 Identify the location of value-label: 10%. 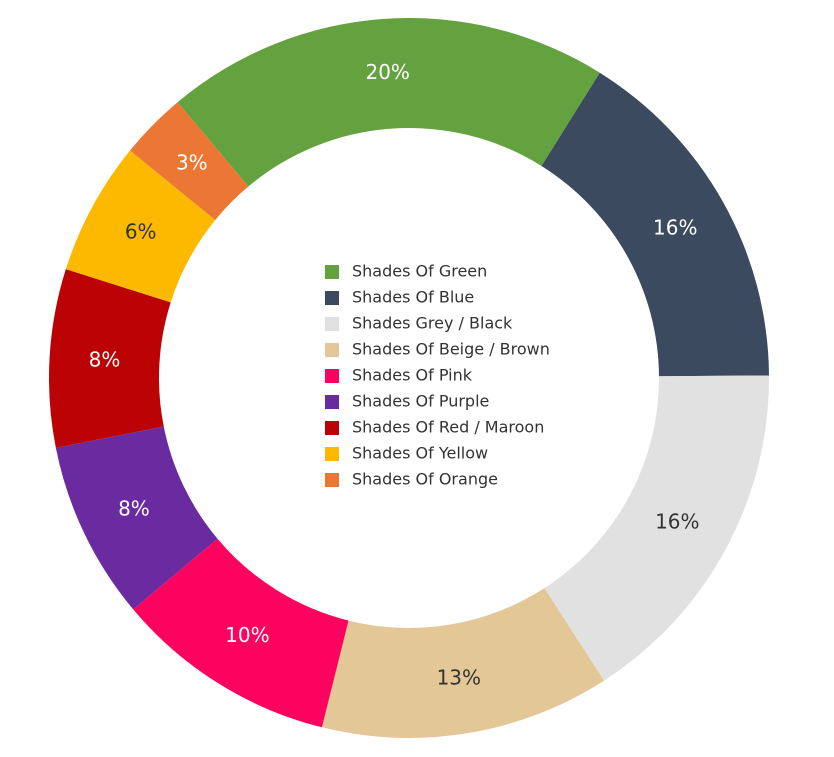
(247, 635).